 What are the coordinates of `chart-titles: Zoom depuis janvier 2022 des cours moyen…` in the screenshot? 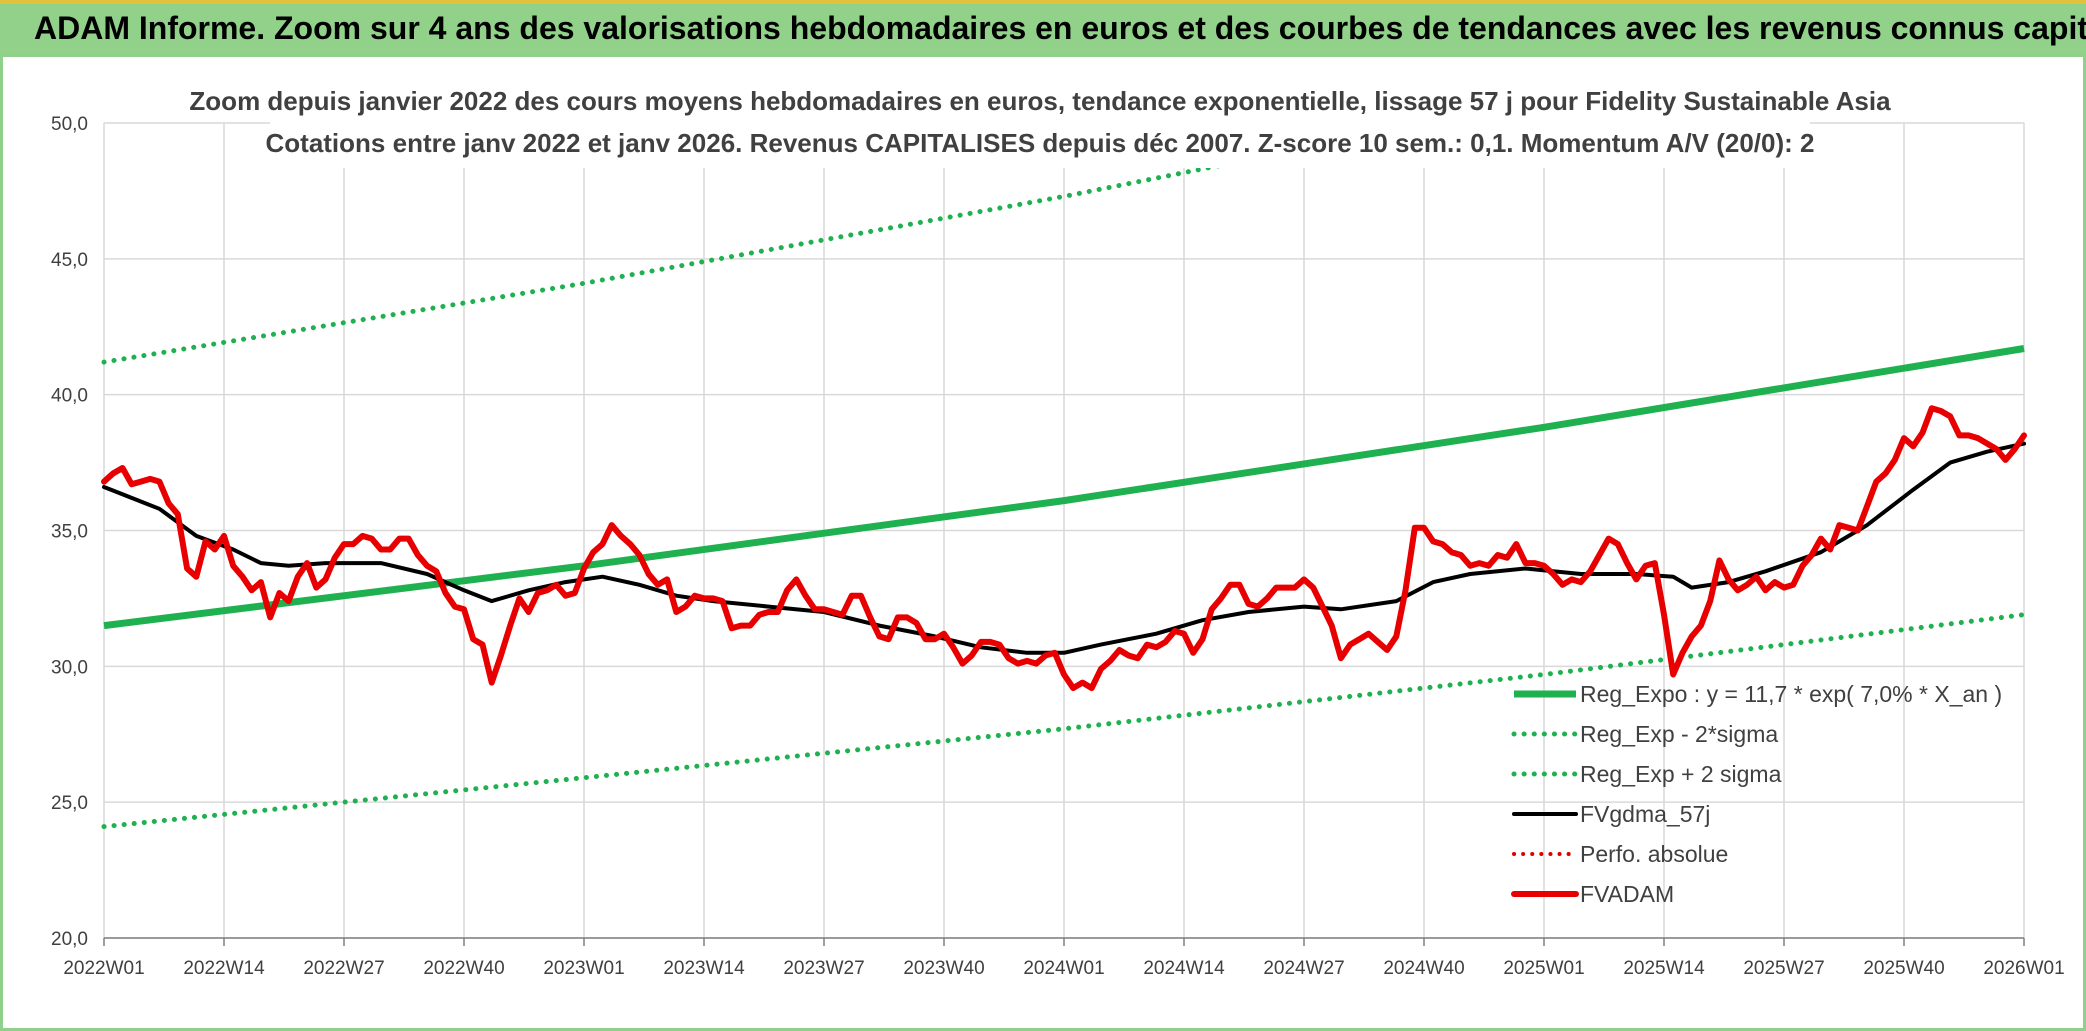 It's located at (1040, 124).